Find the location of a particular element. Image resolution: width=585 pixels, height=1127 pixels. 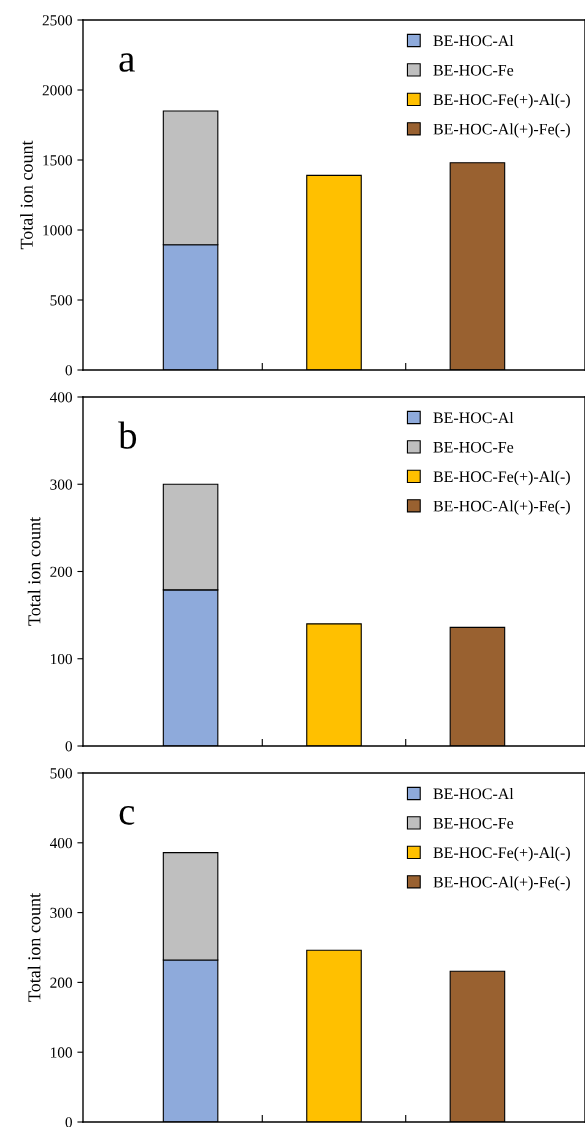

annotation: b is located at coordinates (127, 435).